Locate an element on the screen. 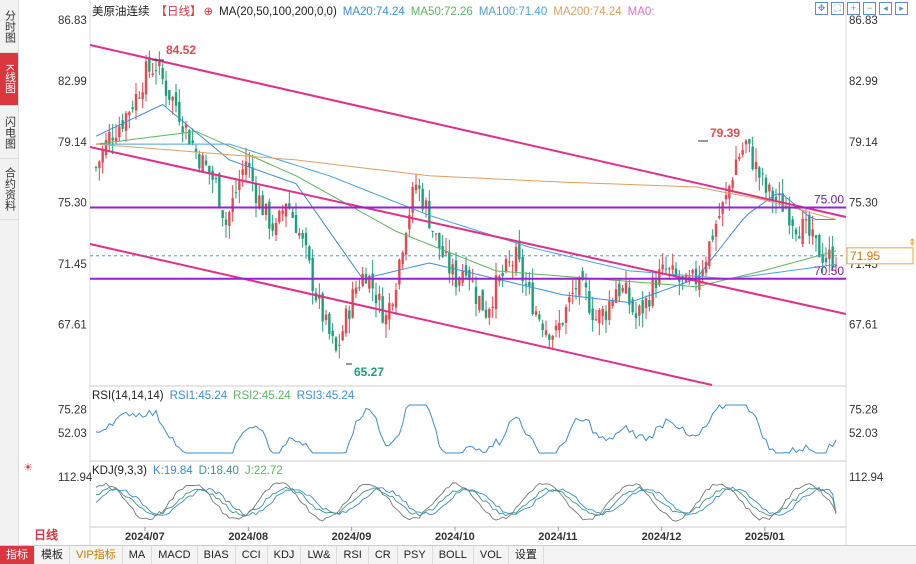  y-tick-right: 82.99 is located at coordinates (863, 82).